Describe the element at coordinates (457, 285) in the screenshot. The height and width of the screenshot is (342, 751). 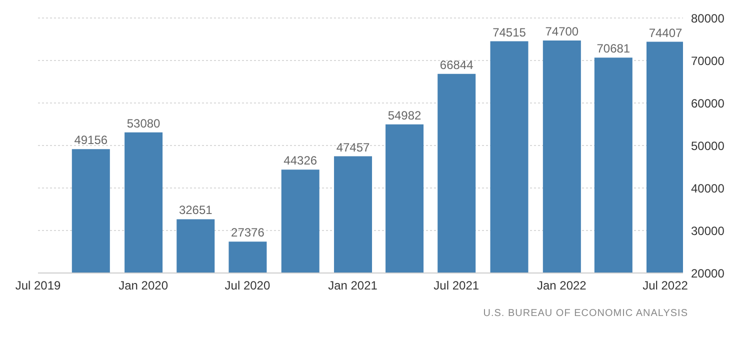
I see `x-tick-label: Jul 2021` at that location.